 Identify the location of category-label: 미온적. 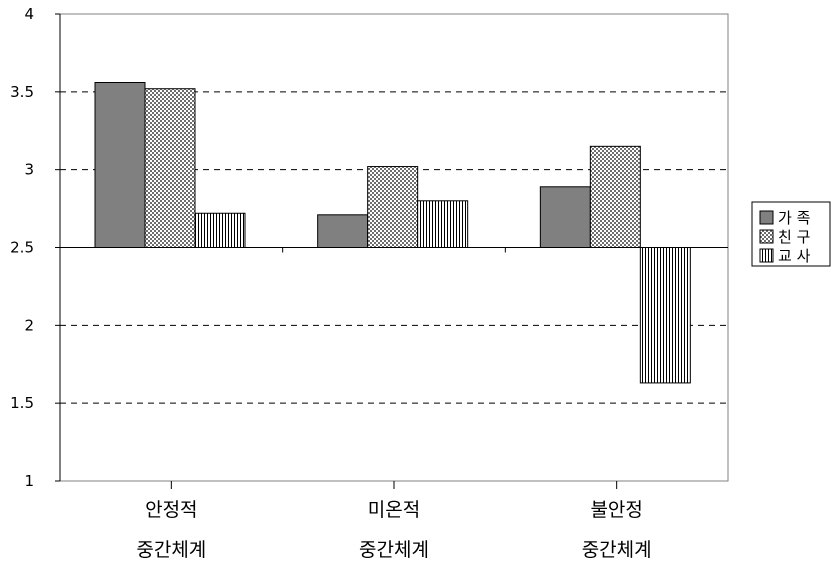
(394, 510).